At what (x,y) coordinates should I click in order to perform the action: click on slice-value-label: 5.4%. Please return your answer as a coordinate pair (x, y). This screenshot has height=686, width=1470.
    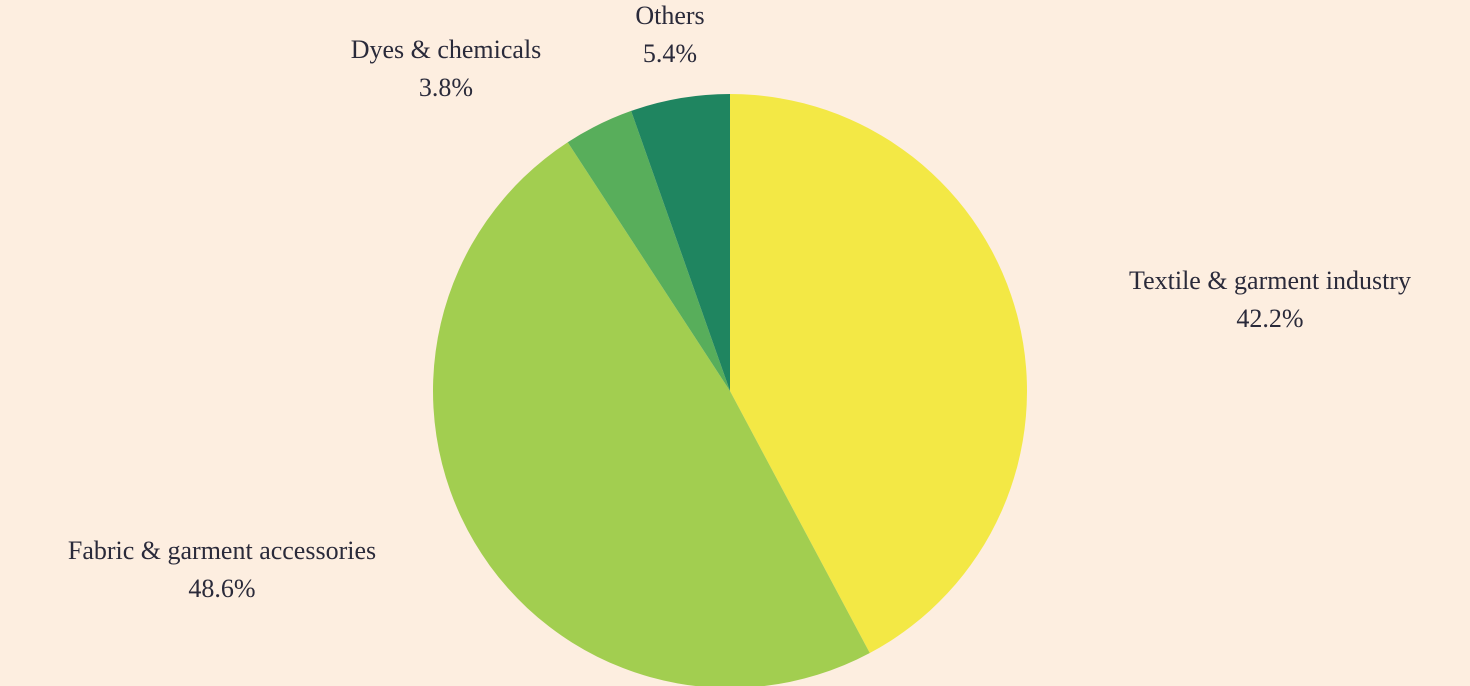
    Looking at the image, I should click on (670, 53).